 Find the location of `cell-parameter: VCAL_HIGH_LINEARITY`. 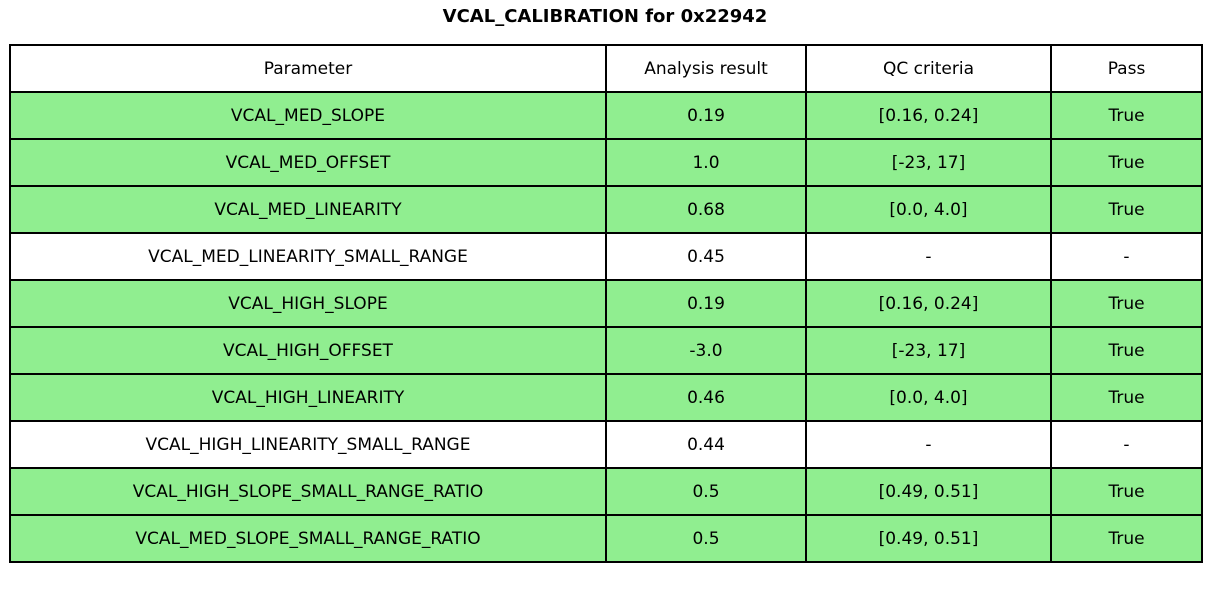

cell-parameter: VCAL_HIGH_LINEARITY is located at coordinates (308, 397).